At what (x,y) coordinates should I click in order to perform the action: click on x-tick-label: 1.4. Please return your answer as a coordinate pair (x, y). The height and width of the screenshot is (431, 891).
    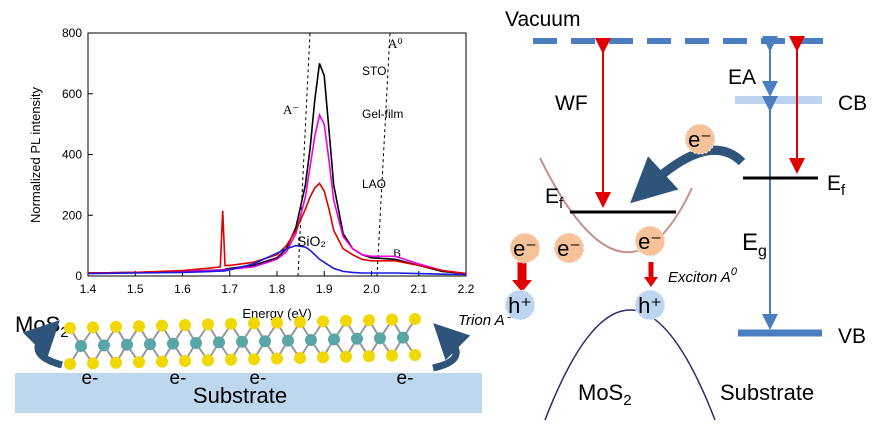
    Looking at the image, I should click on (88, 289).